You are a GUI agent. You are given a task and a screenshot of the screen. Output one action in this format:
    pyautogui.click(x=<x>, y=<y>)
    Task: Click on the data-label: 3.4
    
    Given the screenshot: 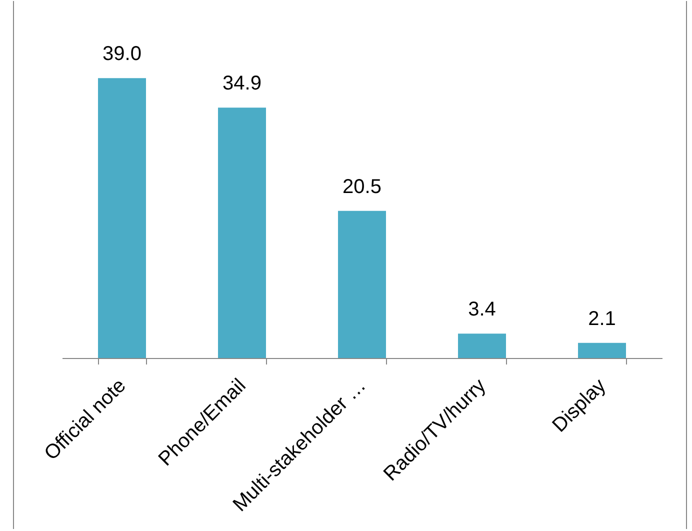 What is the action you would take?
    pyautogui.click(x=482, y=309)
    